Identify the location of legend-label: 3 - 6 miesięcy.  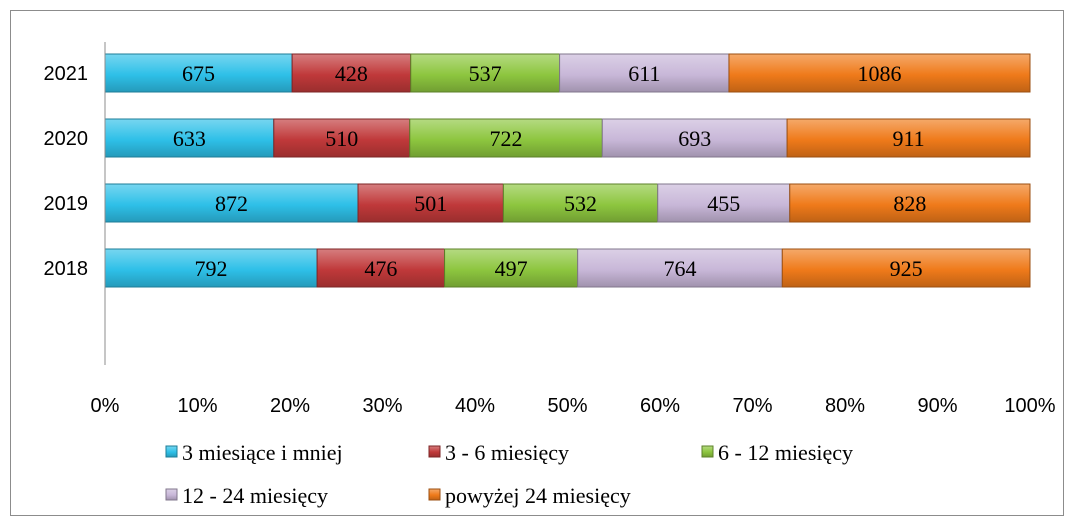
(507, 452).